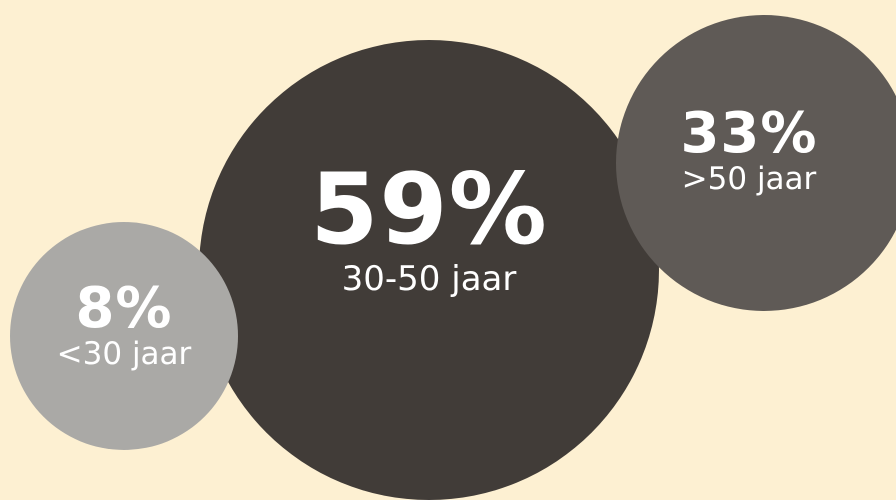 Image resolution: width=896 pixels, height=500 pixels. I want to click on bubble-label-gt-50-jaar: >50 jaar, so click(749, 178).